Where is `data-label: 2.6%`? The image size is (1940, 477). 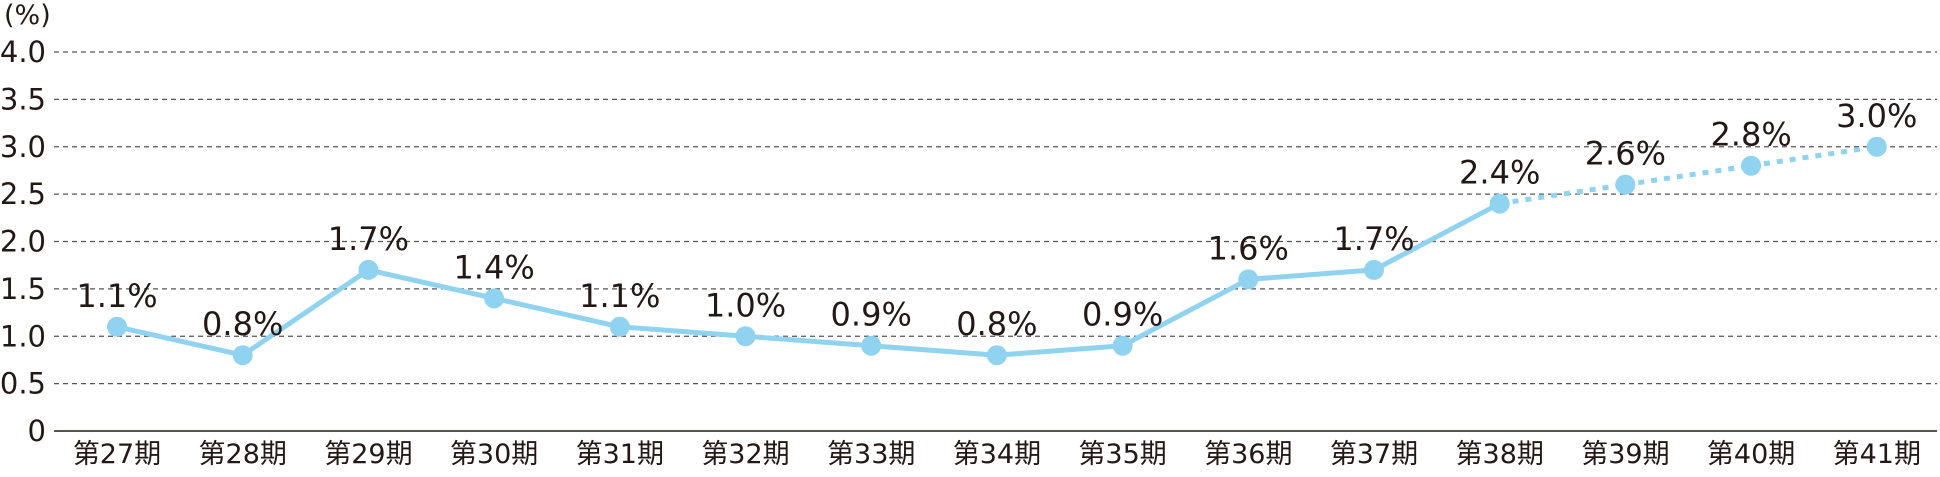 data-label: 2.6% is located at coordinates (1625, 154).